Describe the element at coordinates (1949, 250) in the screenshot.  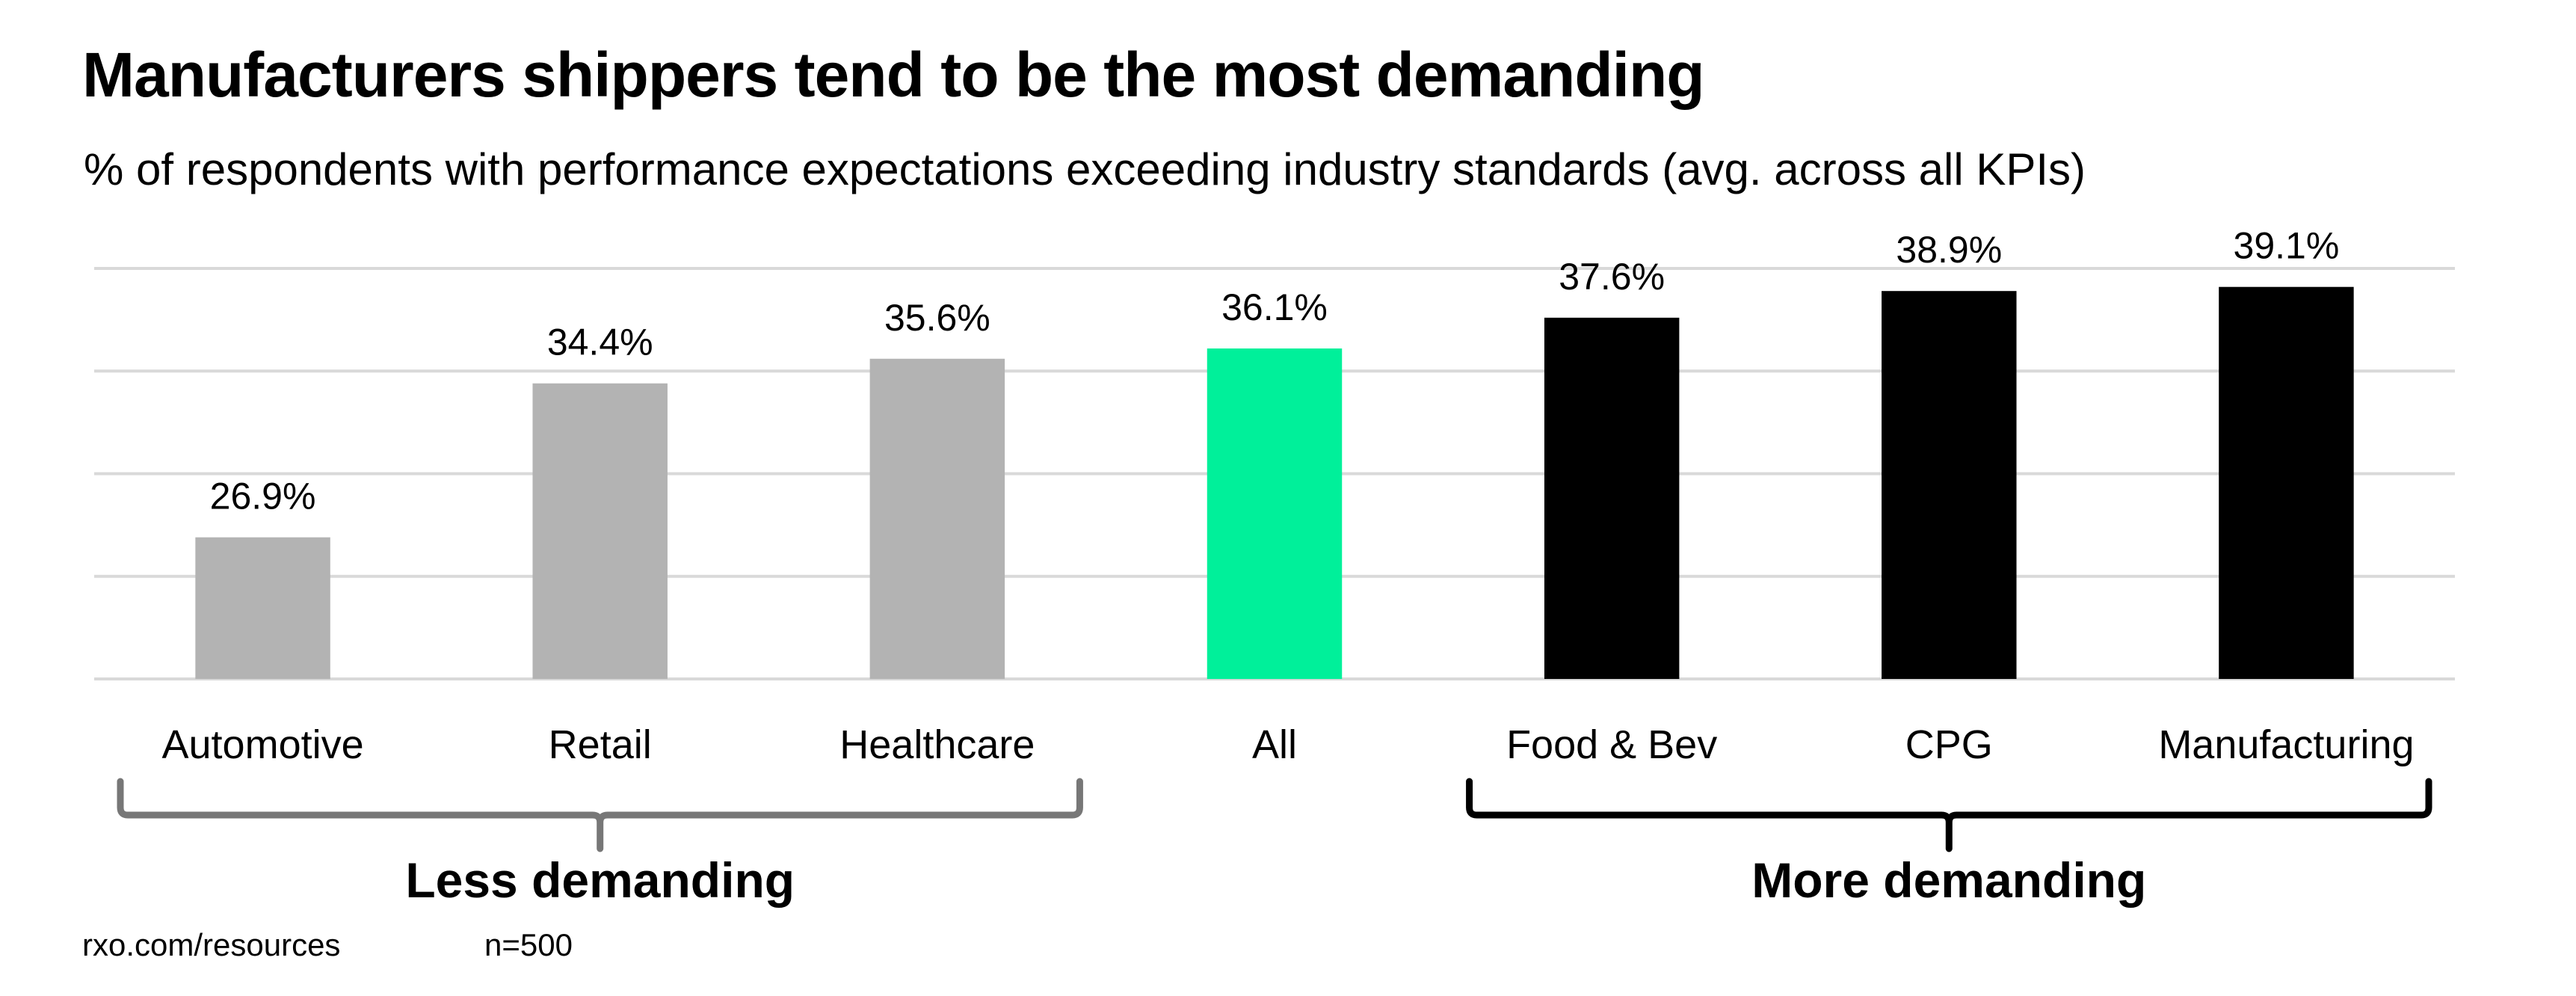
I see `data-label: 38.9%` at that location.